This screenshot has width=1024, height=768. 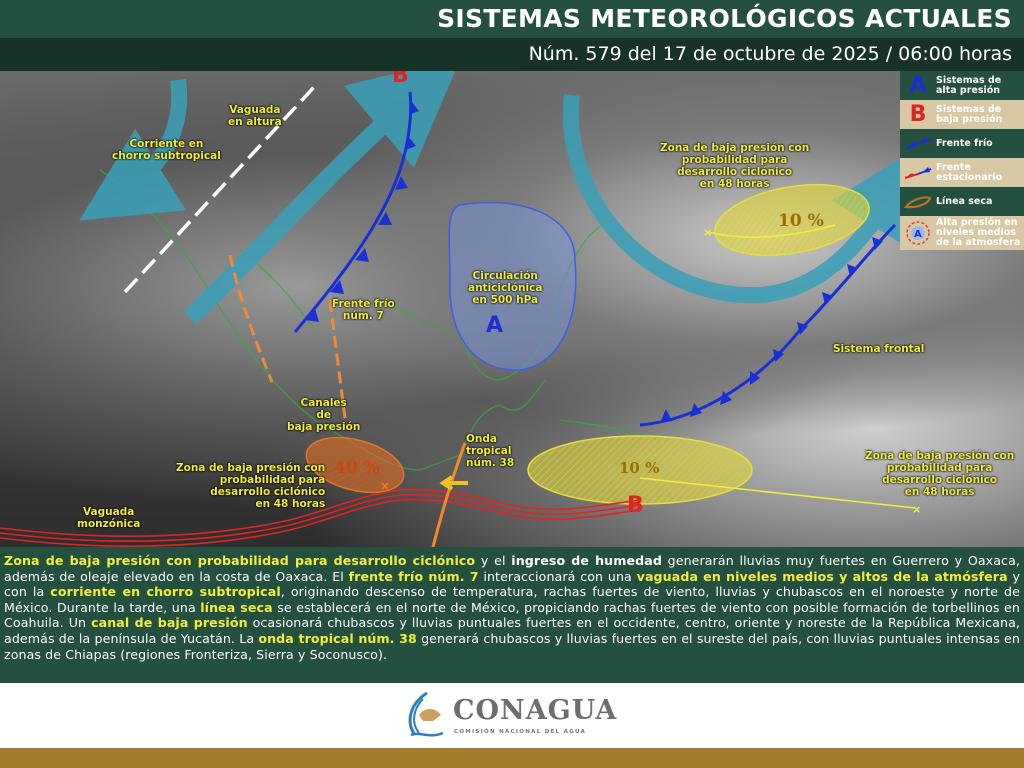 What do you see at coordinates (413, 576) in the screenshot?
I see `highlighted-phenomenon: frente frío núm. 7` at bounding box center [413, 576].